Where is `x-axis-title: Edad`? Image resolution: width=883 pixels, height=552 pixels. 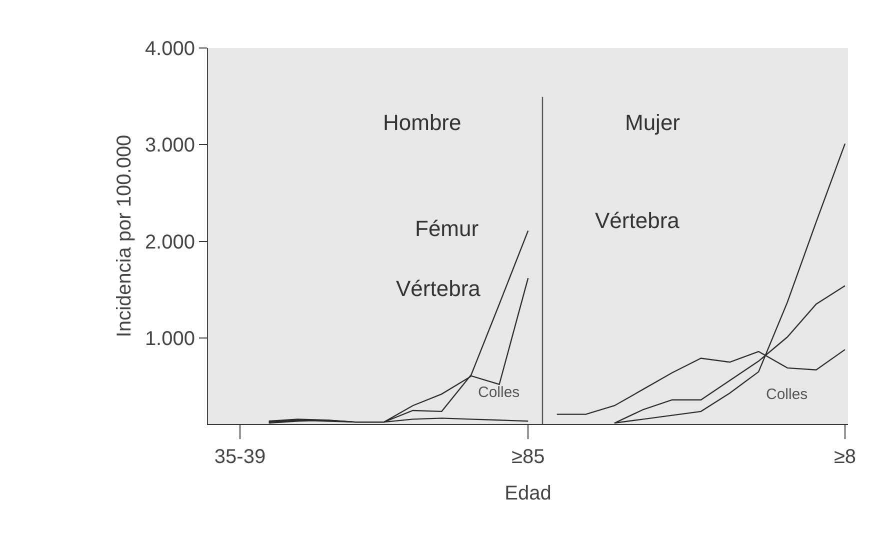 x-axis-title: Edad is located at coordinates (528, 493).